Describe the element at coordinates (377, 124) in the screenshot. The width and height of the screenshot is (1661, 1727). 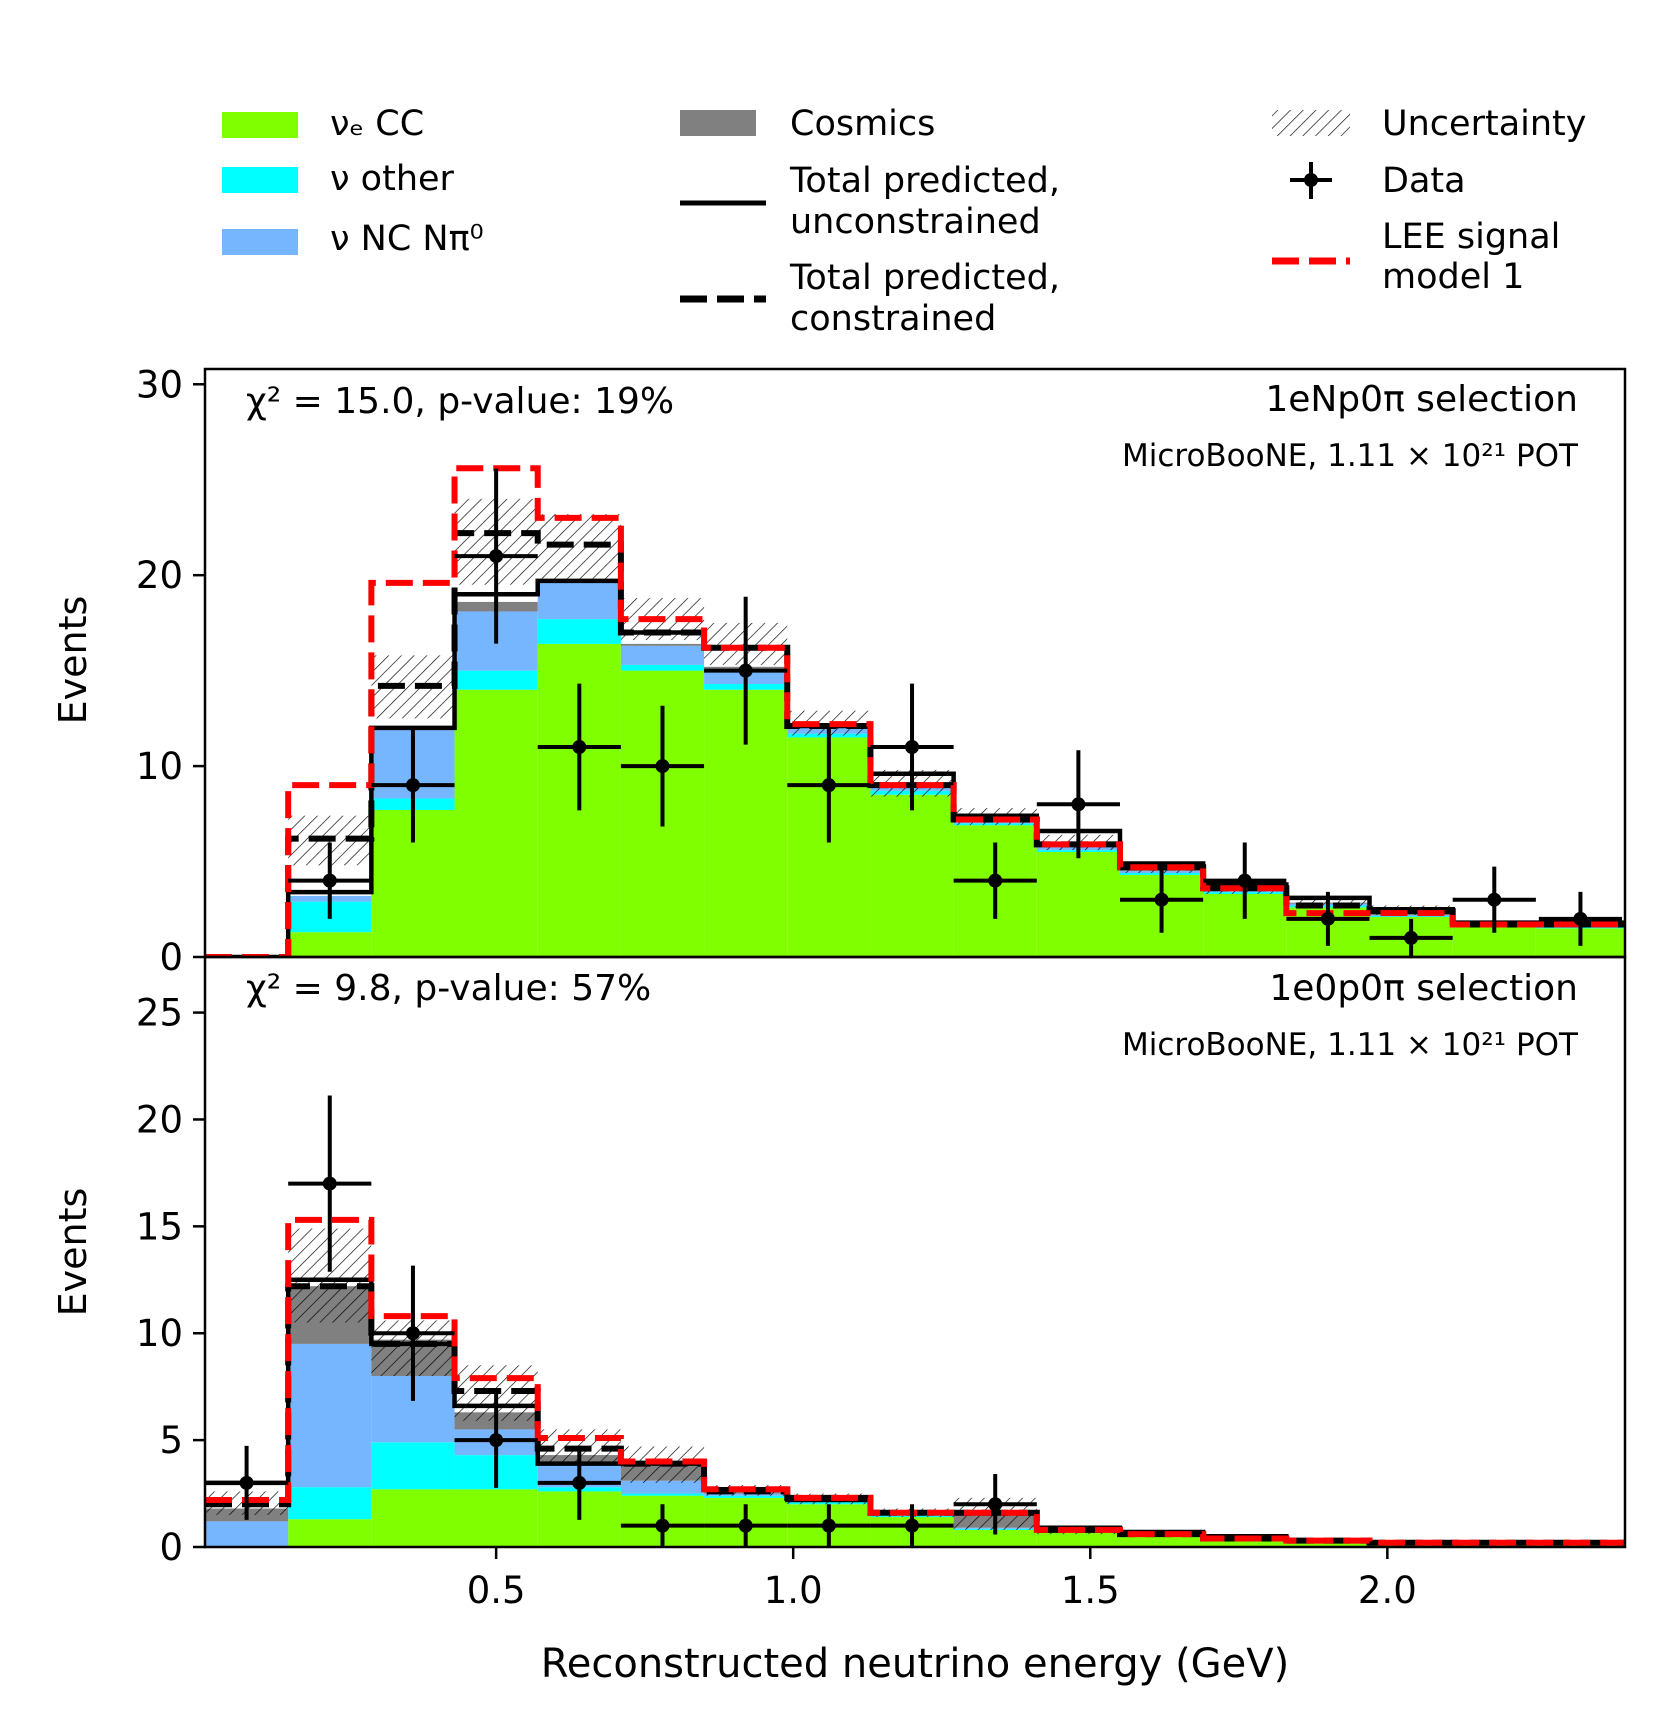
I see `legend-label-nue-cc: νₑ CC` at that location.